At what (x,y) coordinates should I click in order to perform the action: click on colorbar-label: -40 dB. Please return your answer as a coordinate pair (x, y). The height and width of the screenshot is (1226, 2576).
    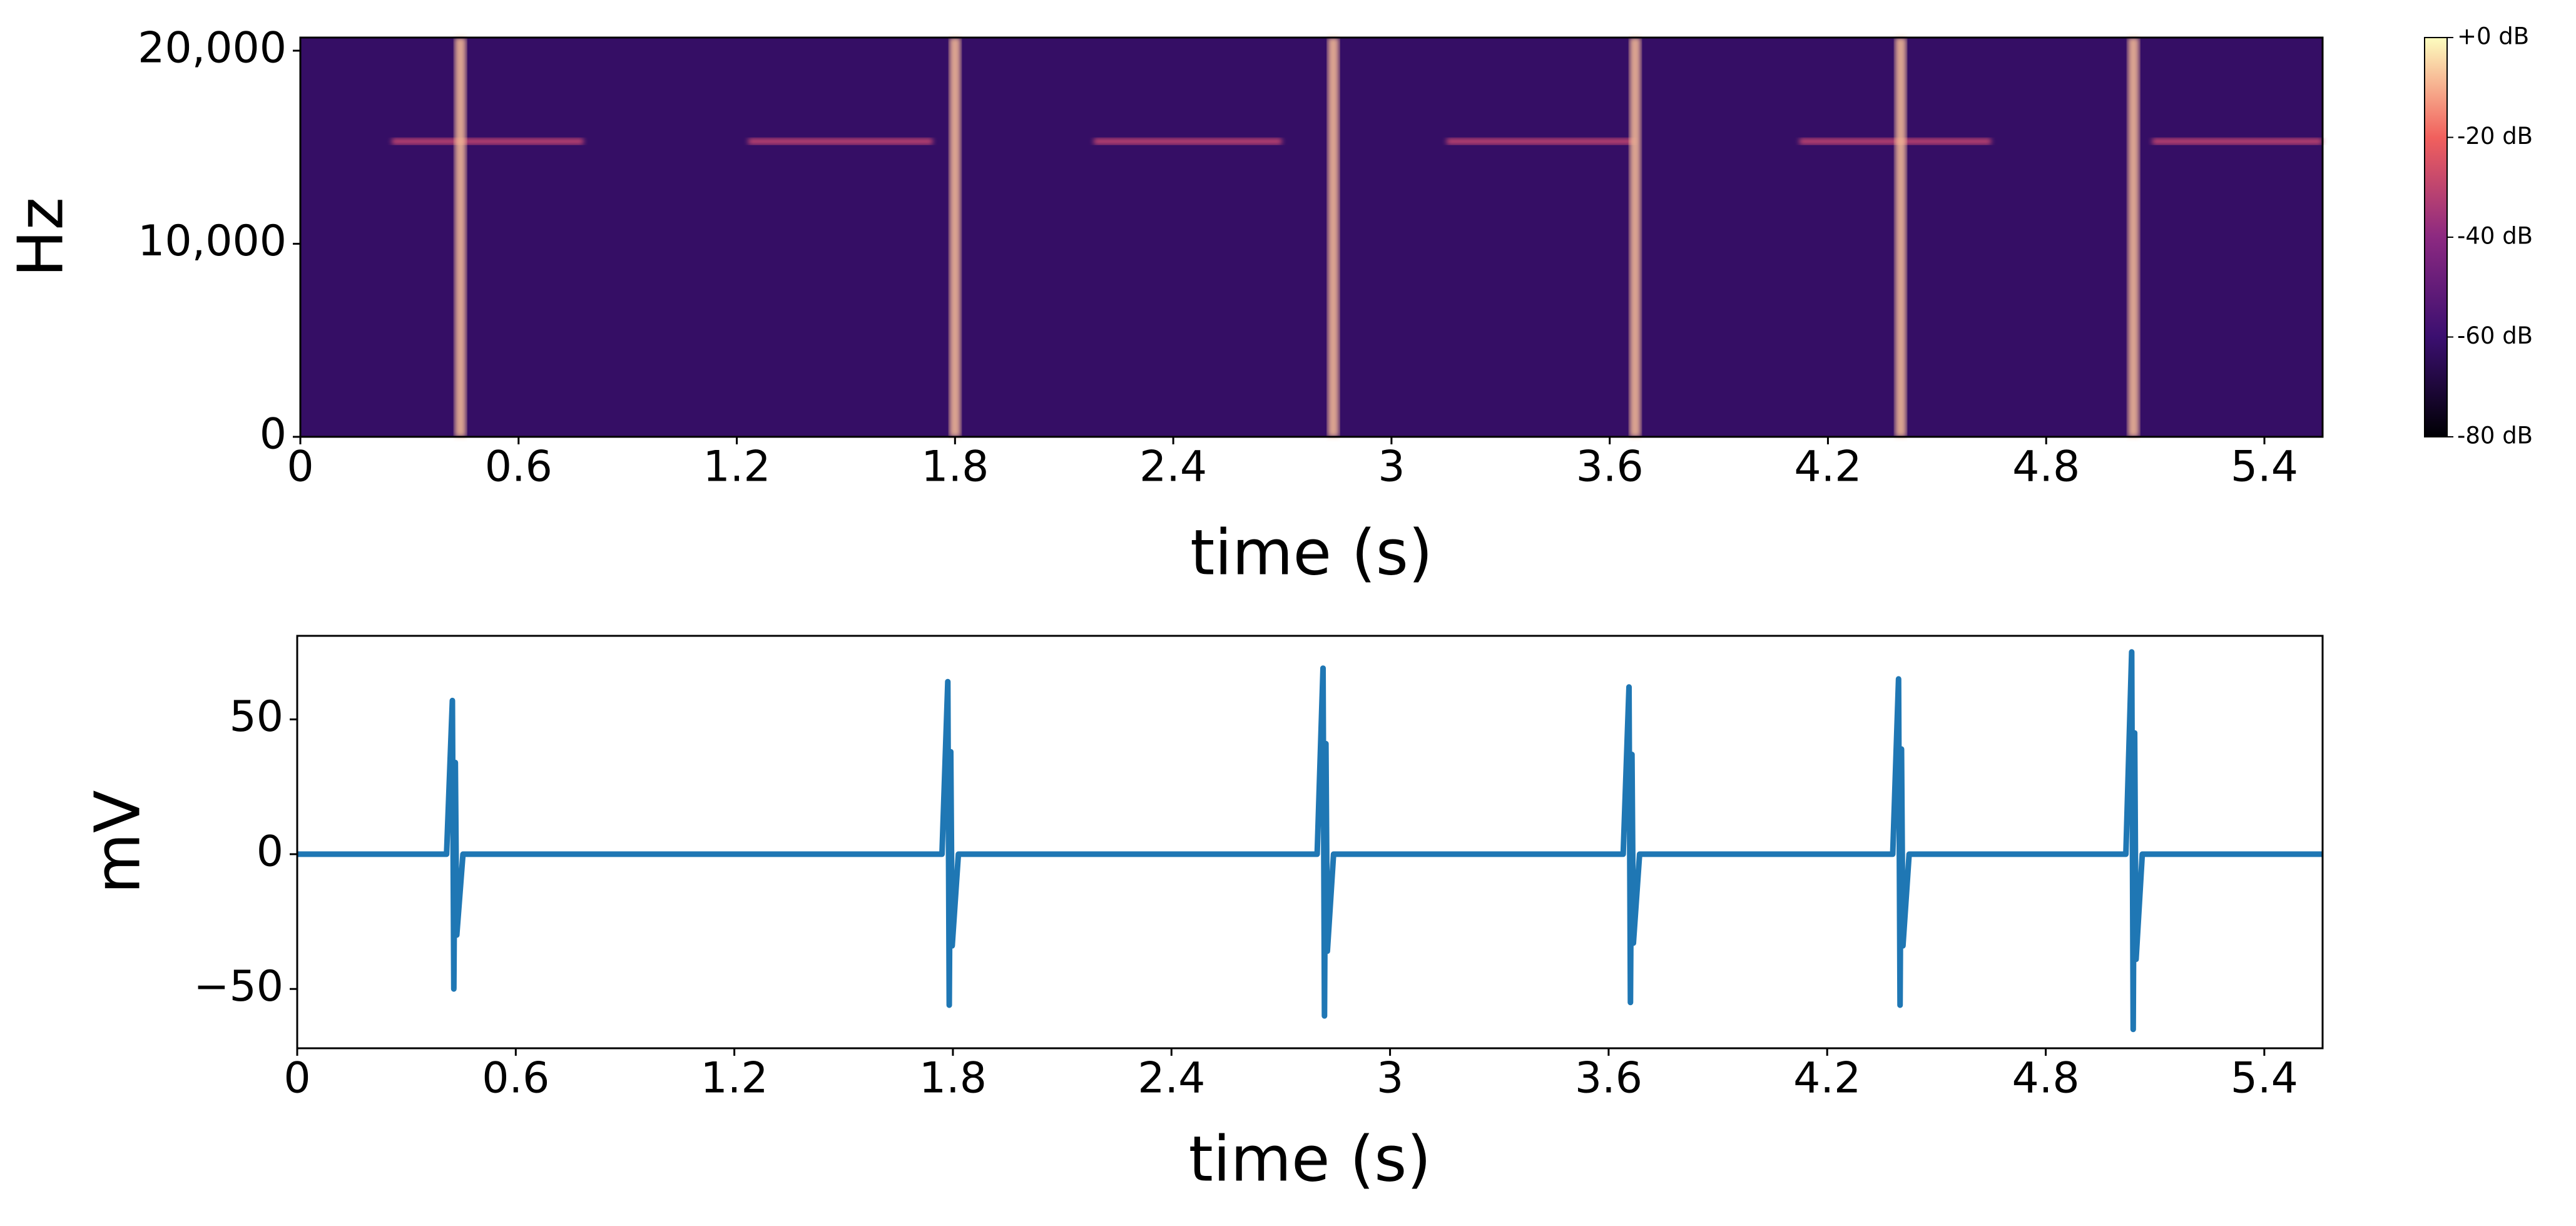
    Looking at the image, I should click on (2495, 237).